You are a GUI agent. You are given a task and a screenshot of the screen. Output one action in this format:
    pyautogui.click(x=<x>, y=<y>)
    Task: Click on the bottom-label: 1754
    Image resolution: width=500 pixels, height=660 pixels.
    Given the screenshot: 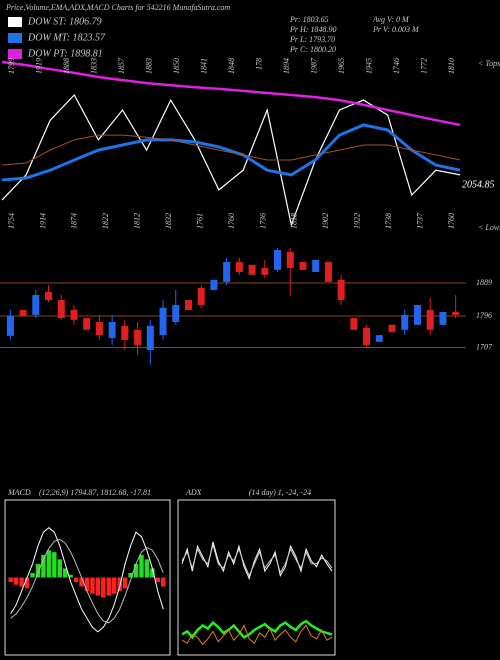 What is the action you would take?
    pyautogui.click(x=11, y=221)
    